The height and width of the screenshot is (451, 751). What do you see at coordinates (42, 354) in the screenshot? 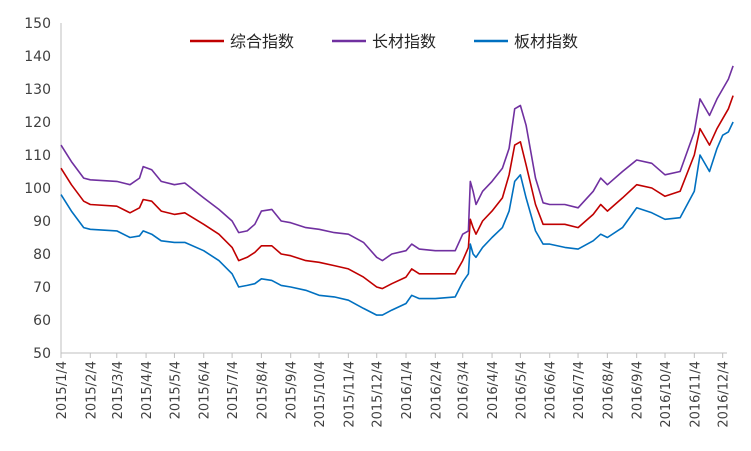
I see `y-tick-label: 50` at bounding box center [42, 354].